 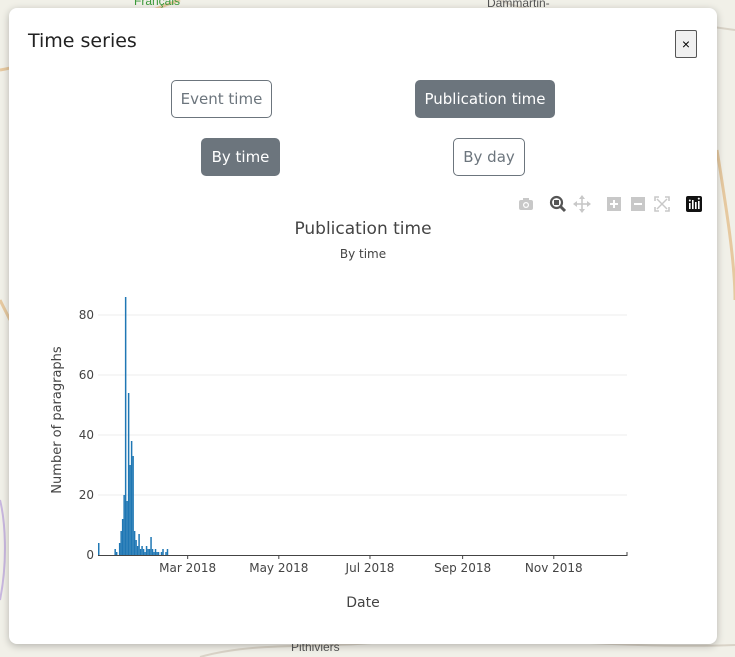 What do you see at coordinates (278, 568) in the screenshot?
I see `x-tick-label: May 2018` at bounding box center [278, 568].